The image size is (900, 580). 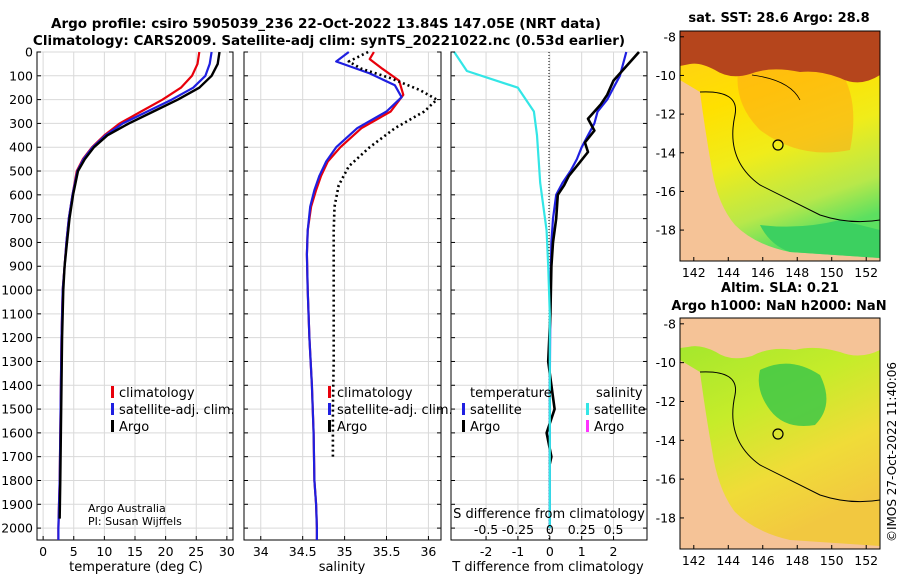 What do you see at coordinates (496, 410) in the screenshot?
I see `legend-t-satellite-label: satellite` at bounding box center [496, 410].